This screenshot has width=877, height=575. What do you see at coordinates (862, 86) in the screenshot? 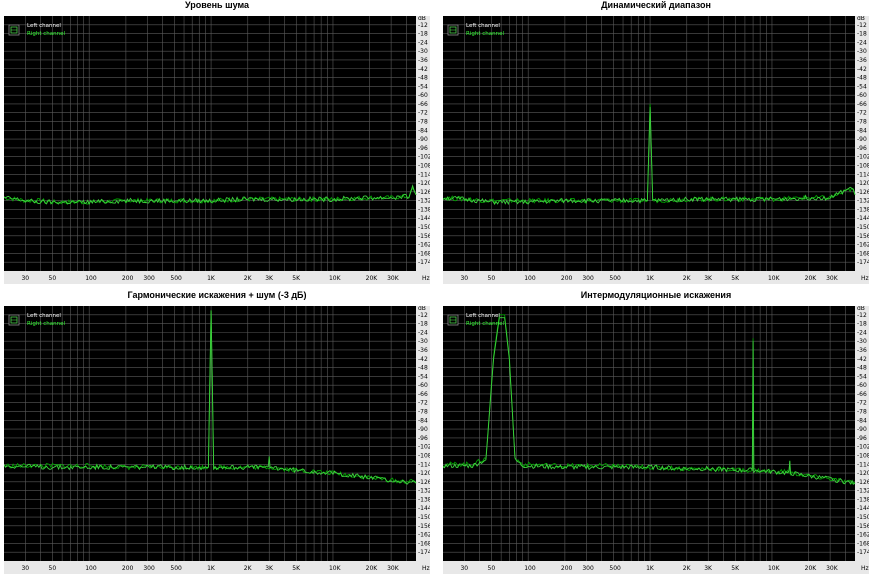
I see `y-tick-label: -54` at bounding box center [862, 86].